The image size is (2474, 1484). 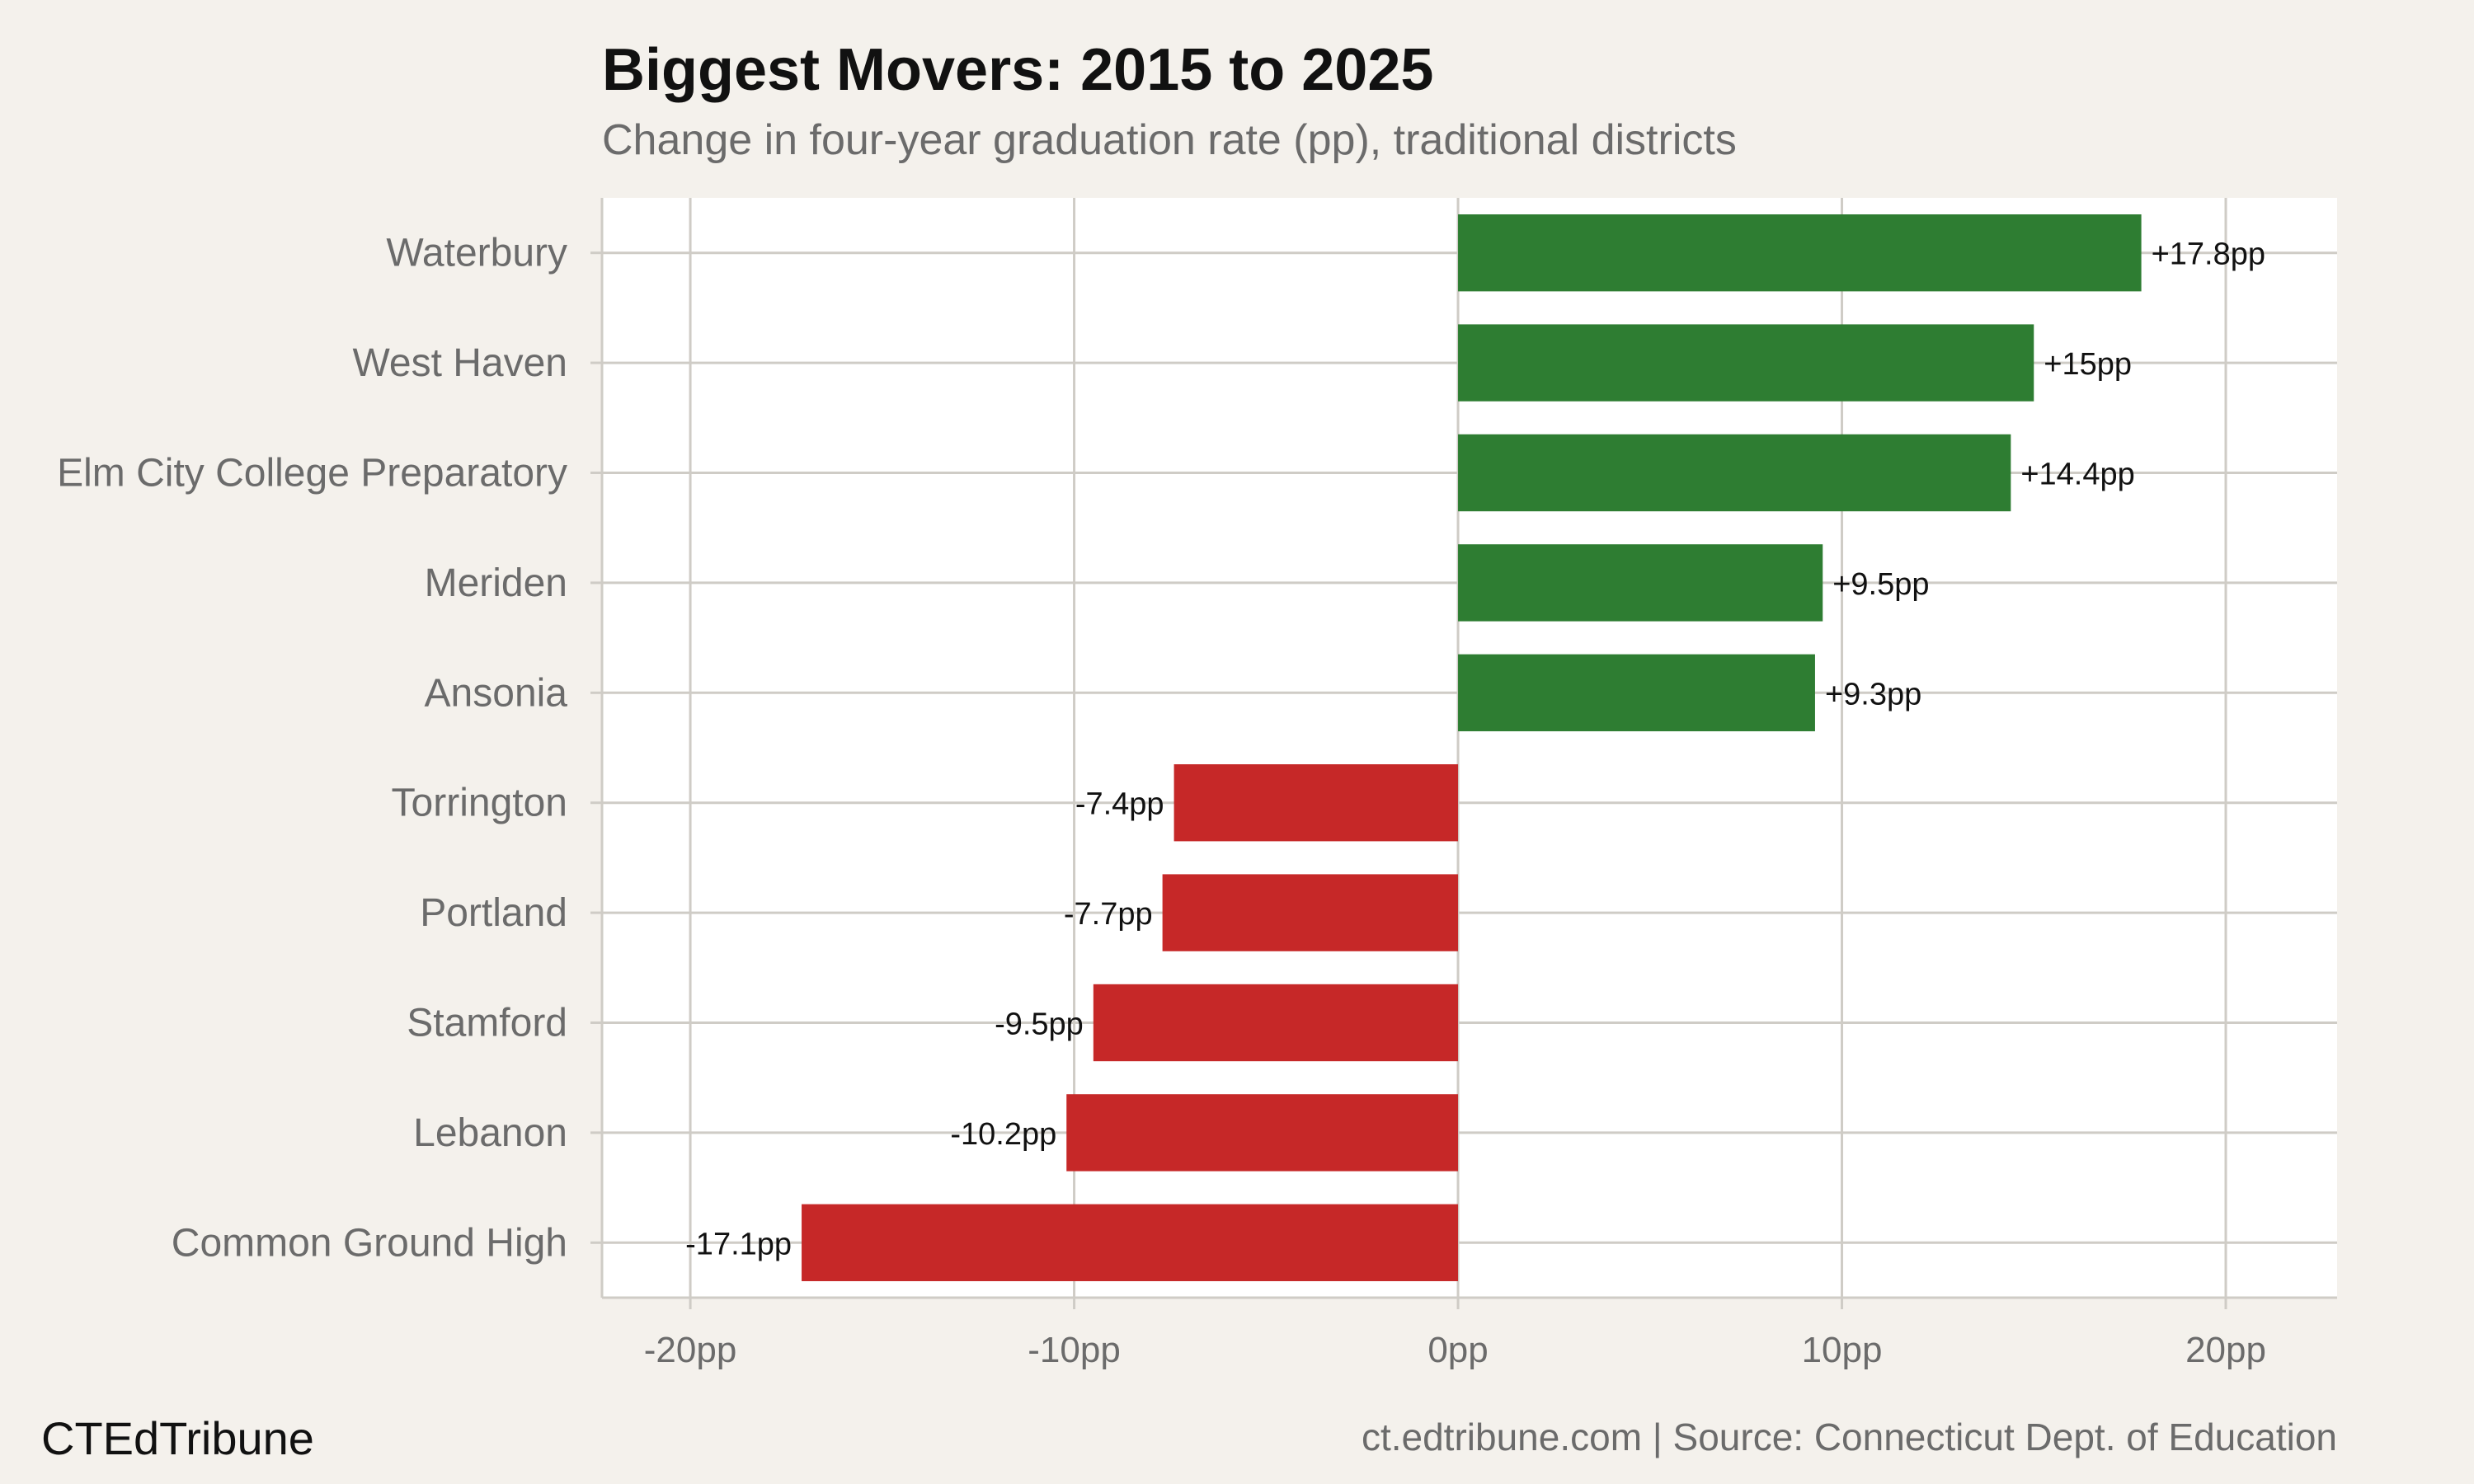 I want to click on category-label: Stamford, so click(x=487, y=1024).